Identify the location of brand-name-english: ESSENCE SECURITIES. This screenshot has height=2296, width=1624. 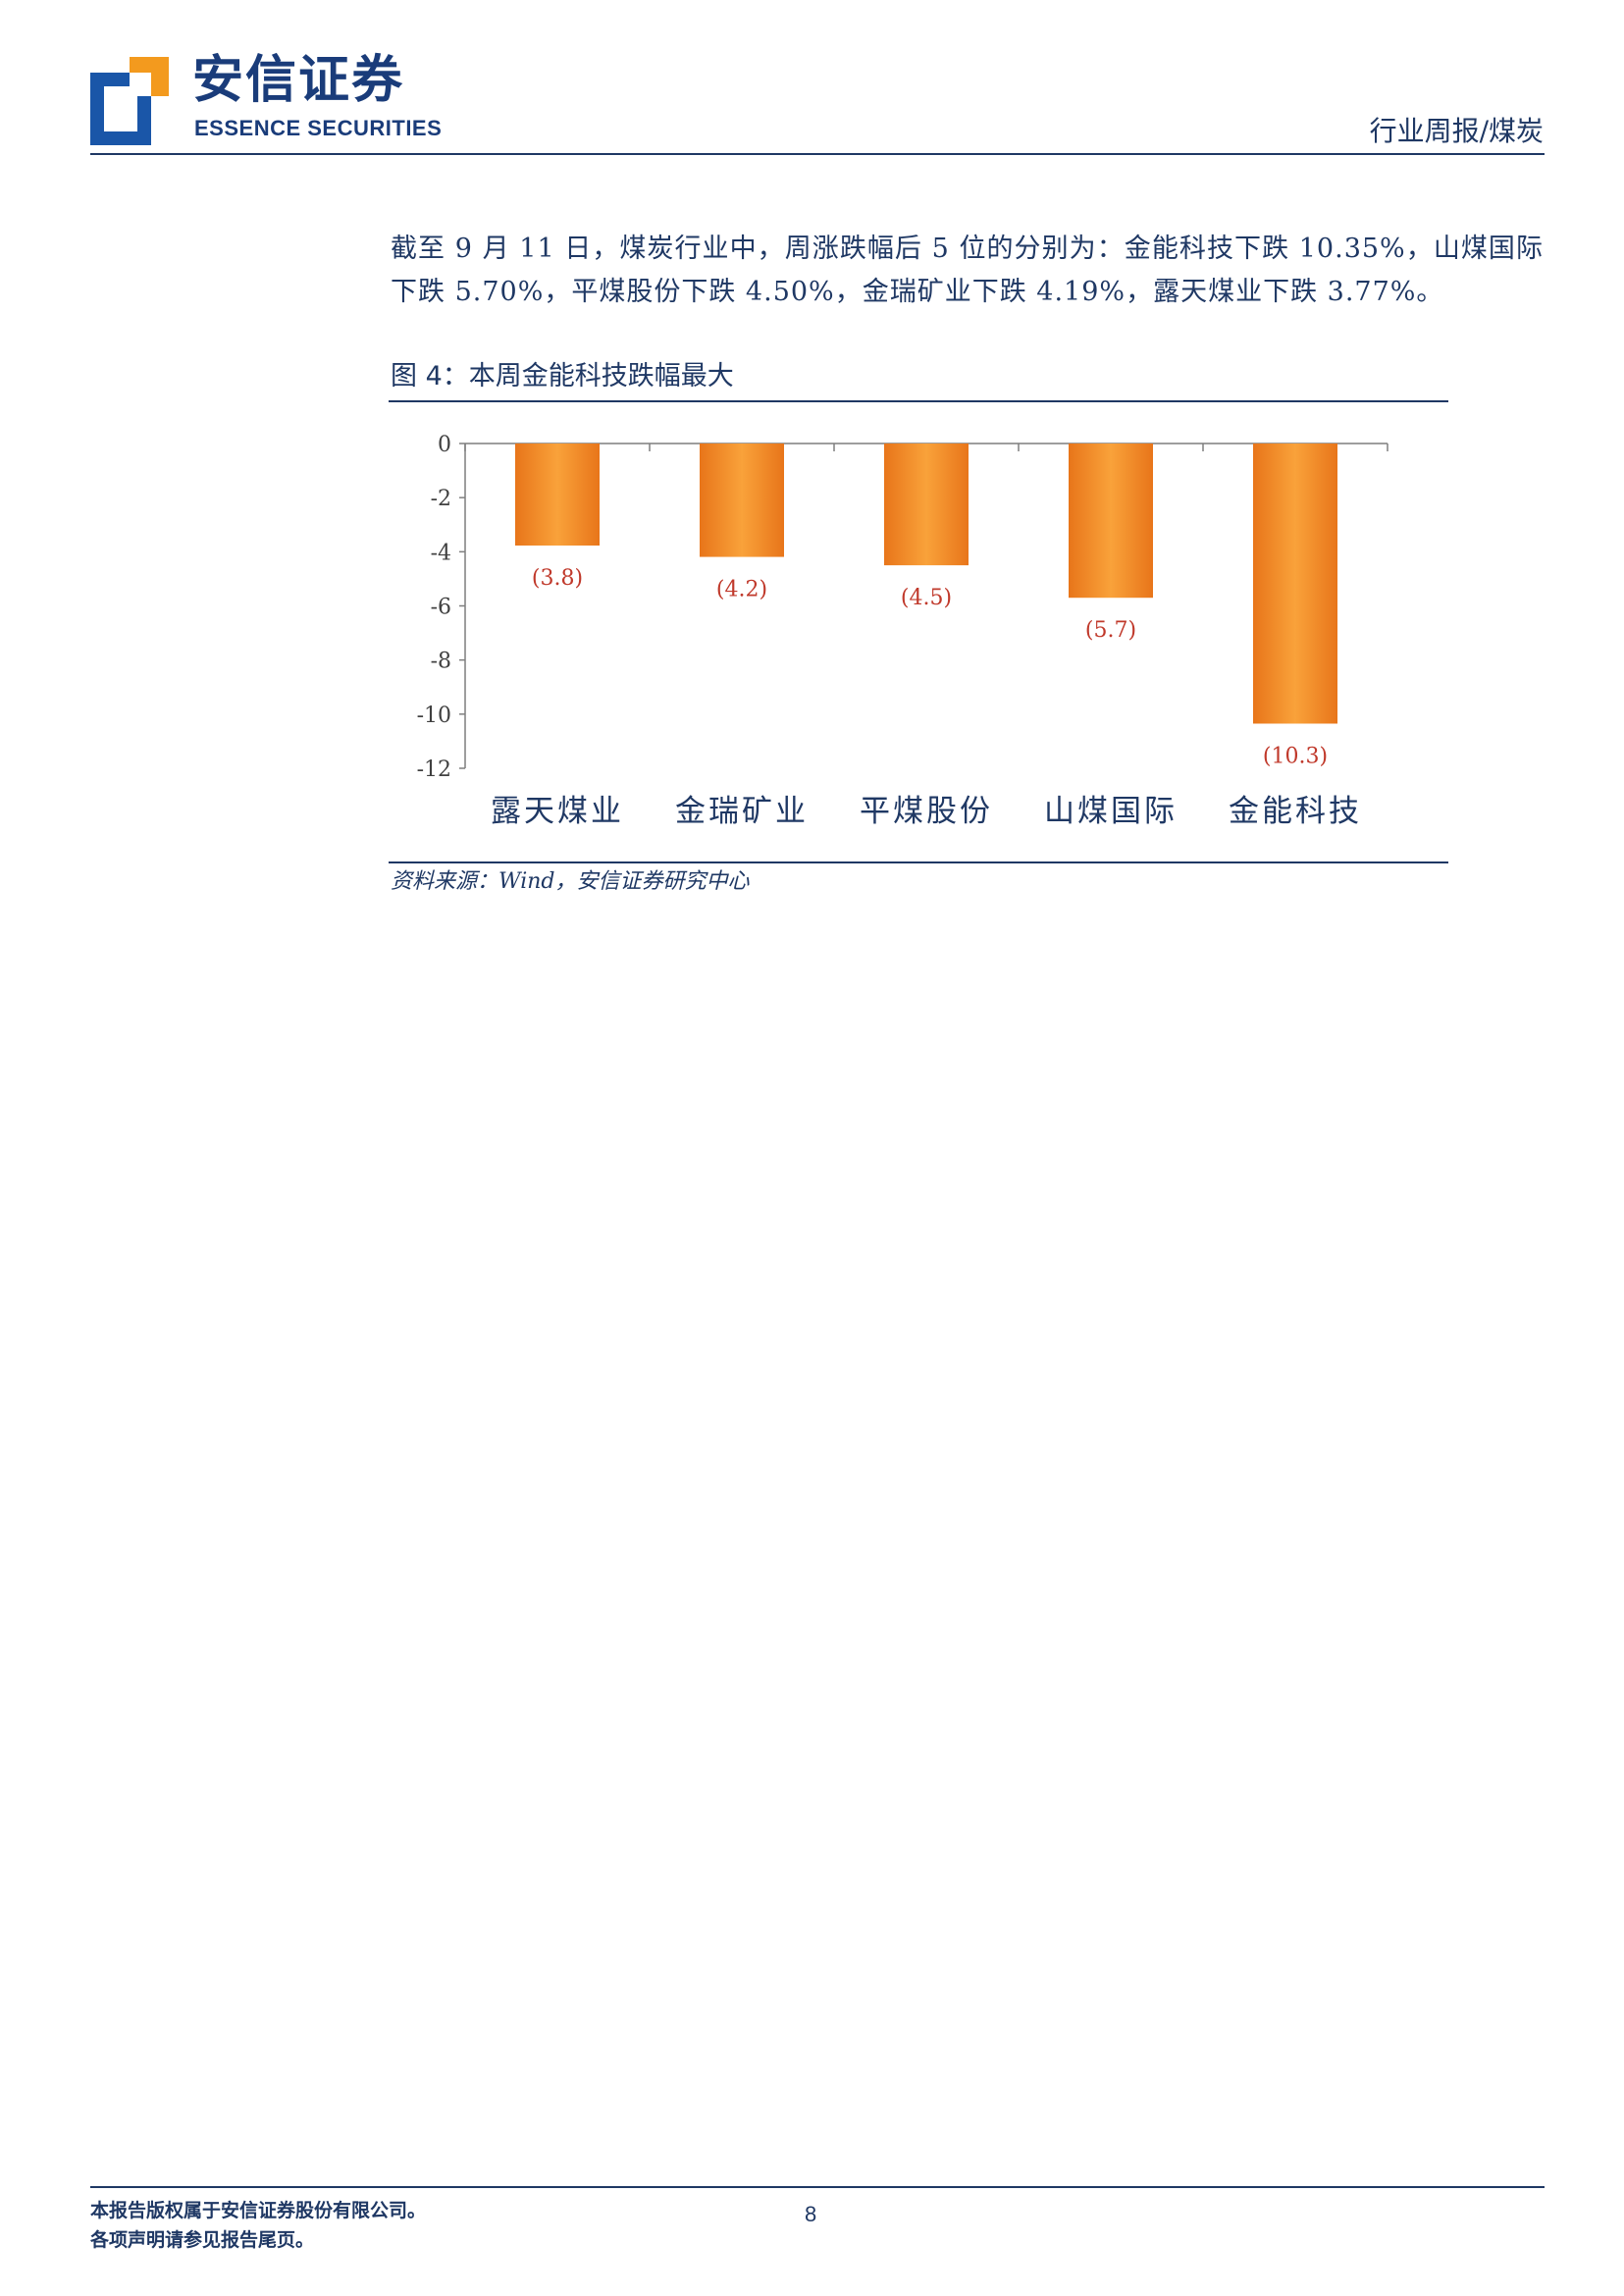
(318, 128).